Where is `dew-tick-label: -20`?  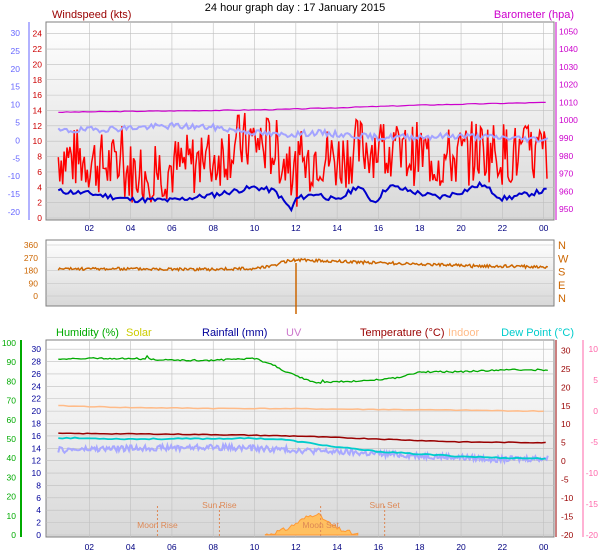 dew-tick-label: -20 is located at coordinates (592, 535).